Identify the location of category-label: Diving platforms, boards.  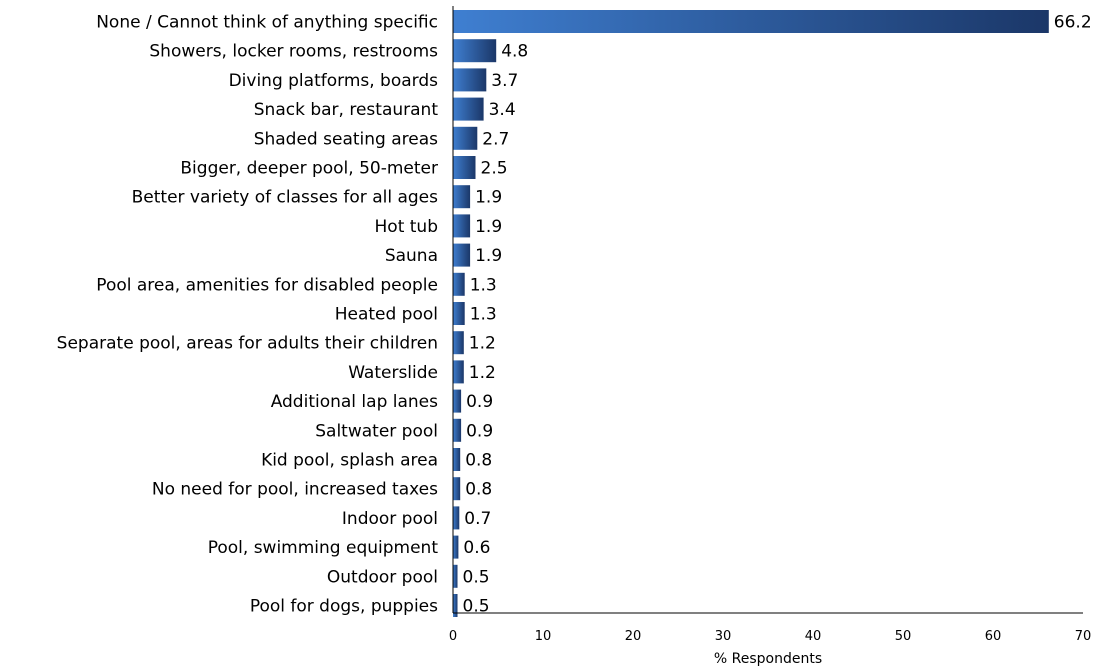
(334, 81).